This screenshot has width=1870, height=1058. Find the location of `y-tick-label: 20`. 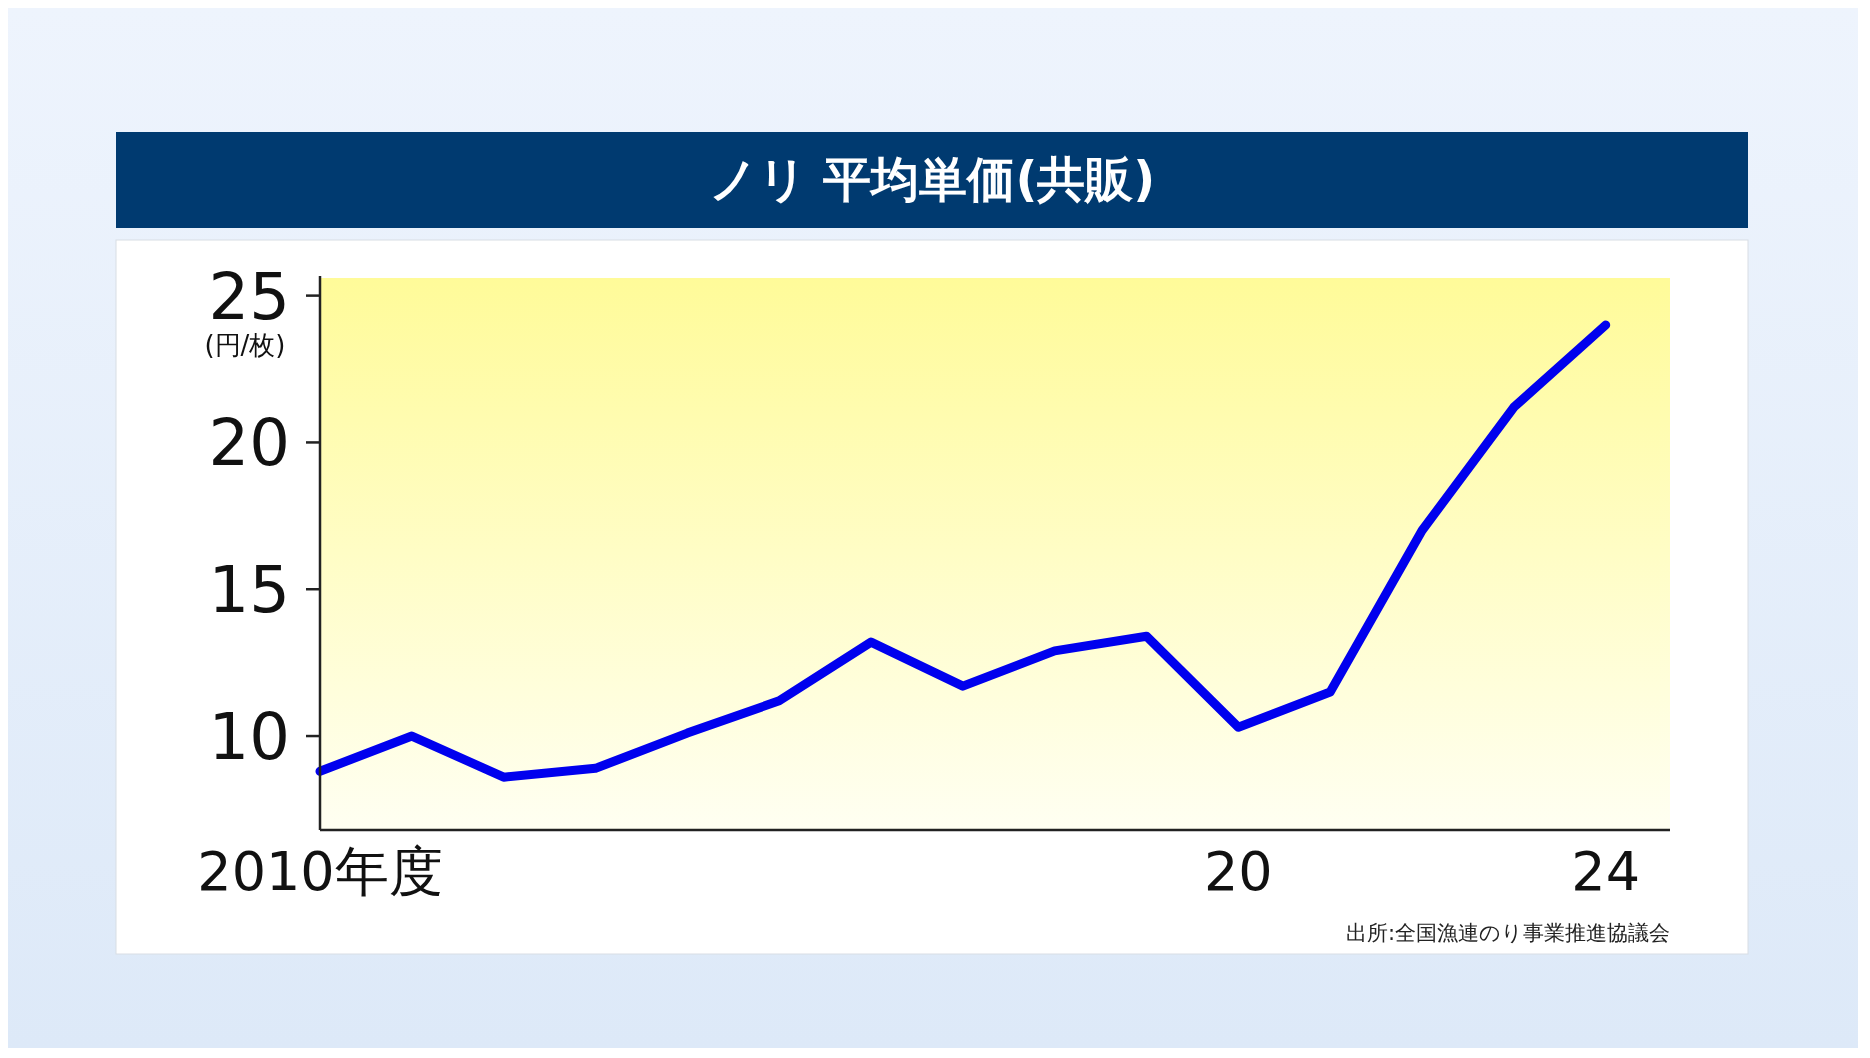

y-tick-label: 20 is located at coordinates (249, 443).